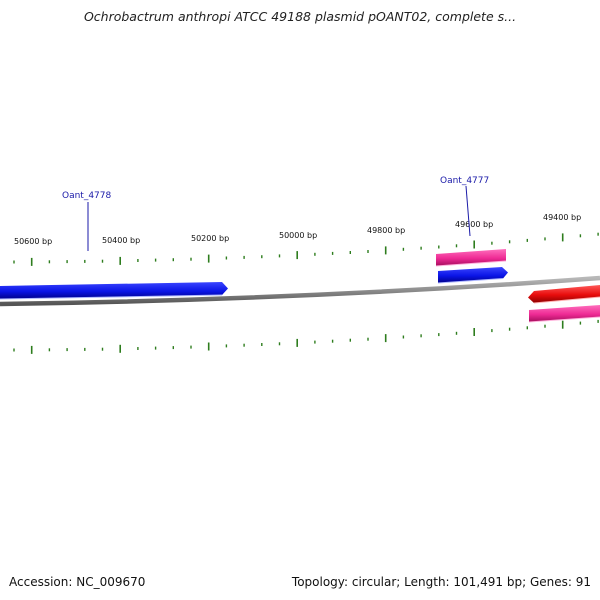 The image size is (600, 600). Describe the element at coordinates (306, 249) in the screenshot. I see `outer-tick-marks` at that location.